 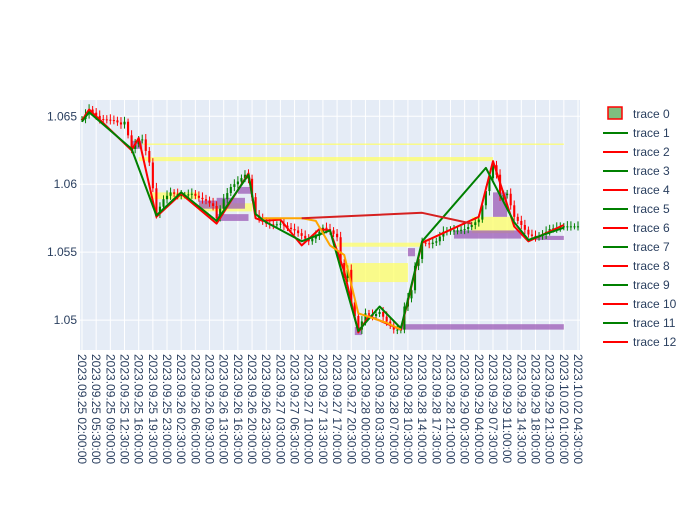 What do you see at coordinates (323, 409) in the screenshot?
I see `x-tick-label: 2023.09.27 13:30:00` at bounding box center [323, 409].